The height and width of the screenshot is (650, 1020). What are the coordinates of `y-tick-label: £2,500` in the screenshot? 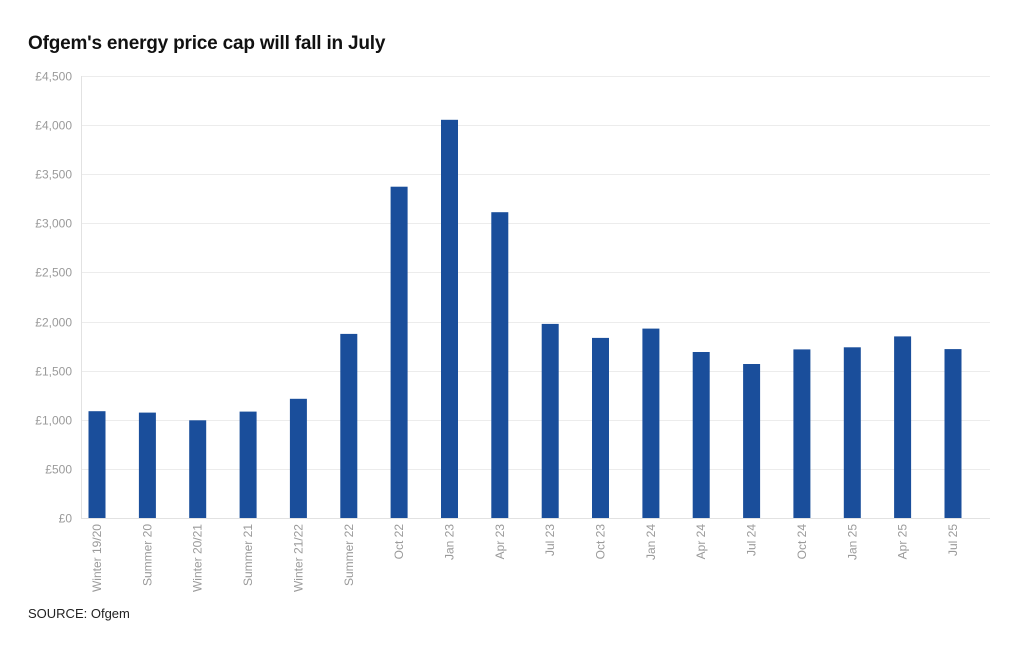 It's located at (53, 273).